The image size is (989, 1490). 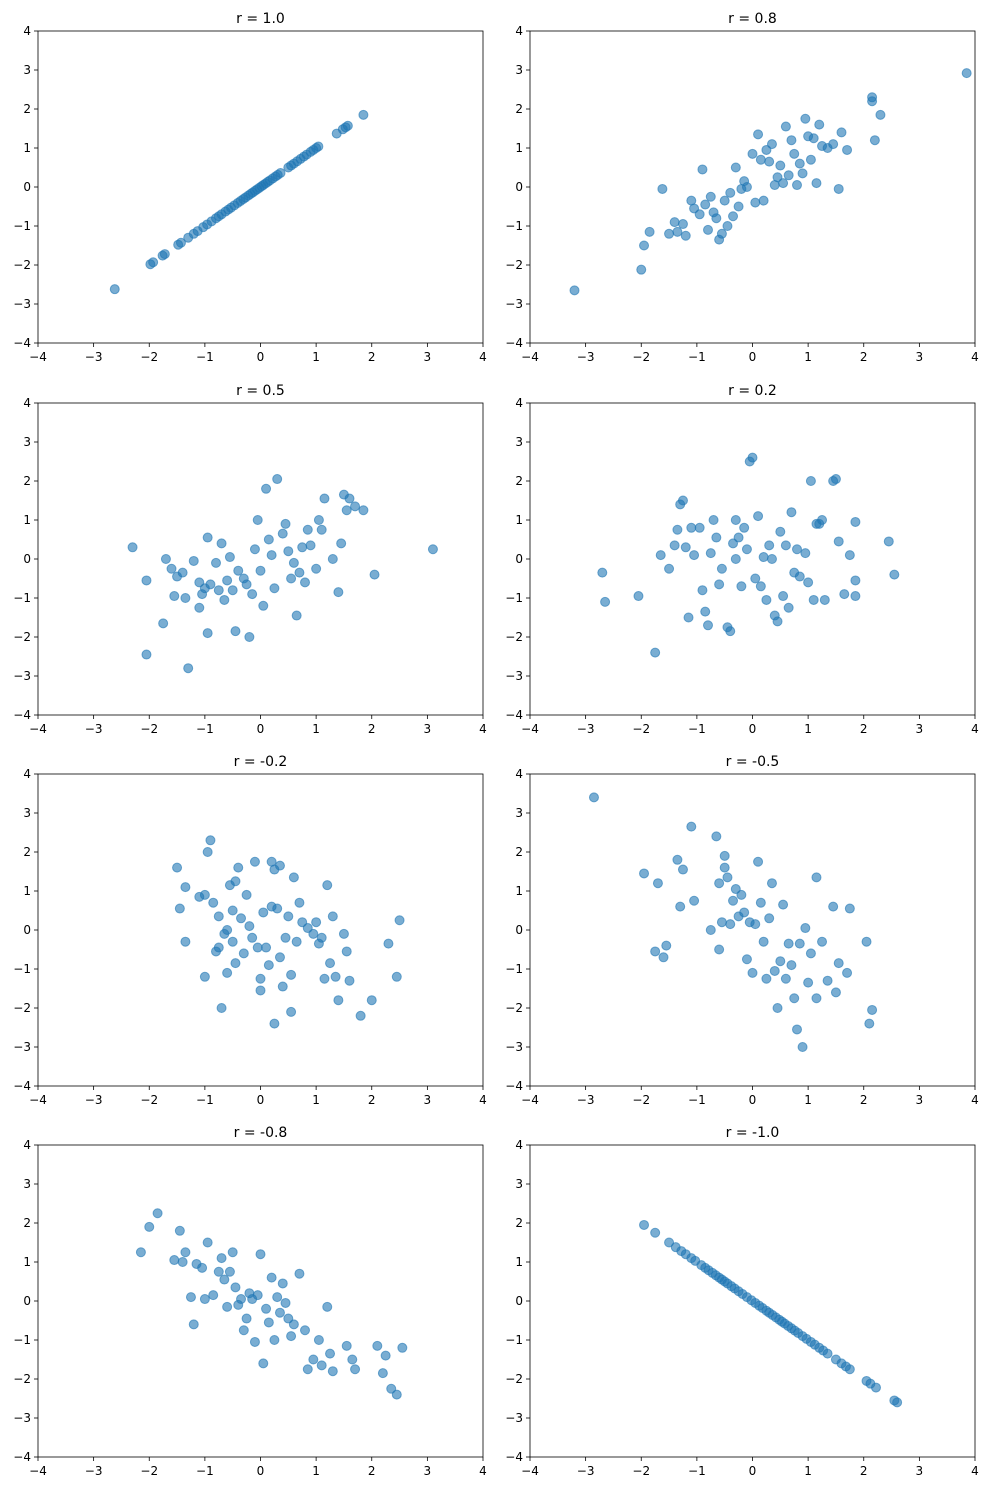 What do you see at coordinates (27, 813) in the screenshot?
I see `y-tick-label: 3` at bounding box center [27, 813].